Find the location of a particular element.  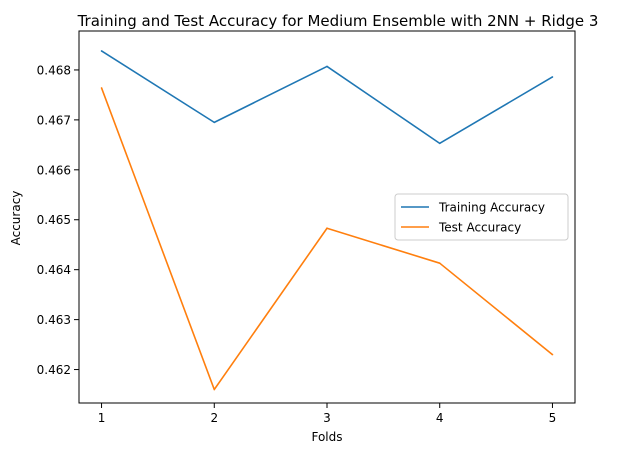

legend-box is located at coordinates (481, 217).